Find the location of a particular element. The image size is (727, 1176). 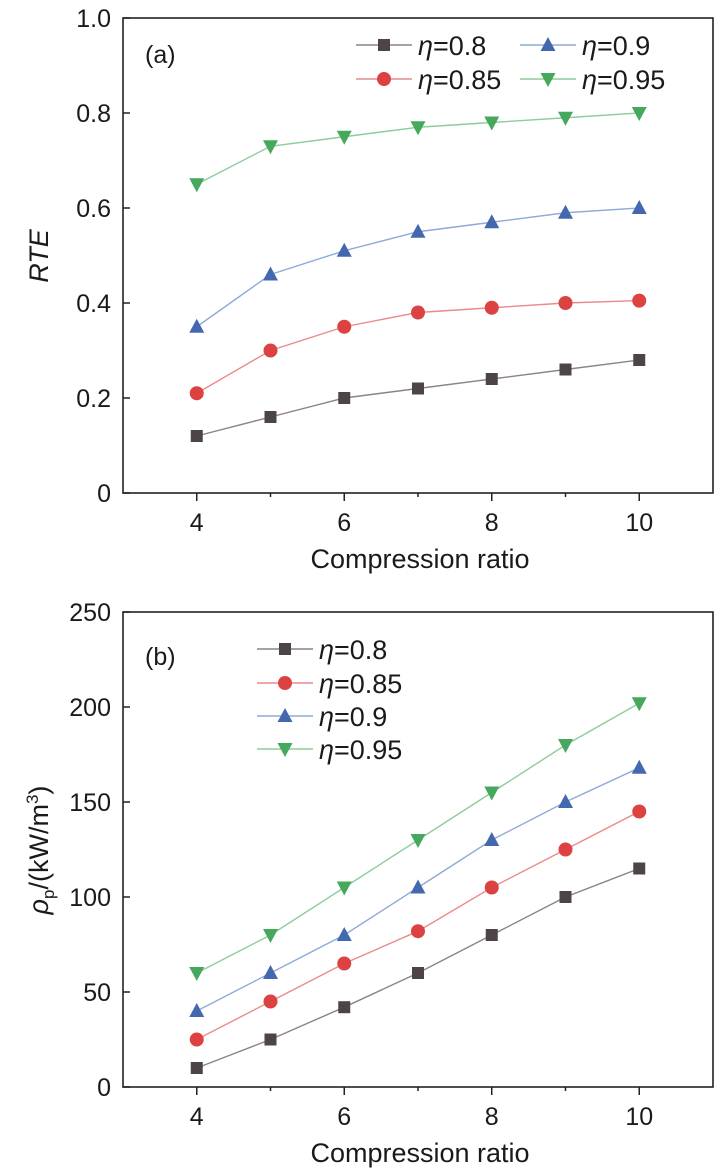

panel-b-y-unit-open: /(kW/m is located at coordinates (39, 846).